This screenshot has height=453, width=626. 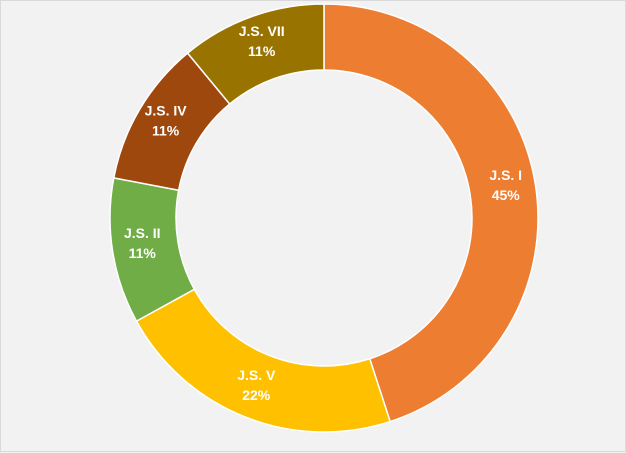 What do you see at coordinates (166, 130) in the screenshot?
I see `slice-percent-label-4: 11%` at bounding box center [166, 130].